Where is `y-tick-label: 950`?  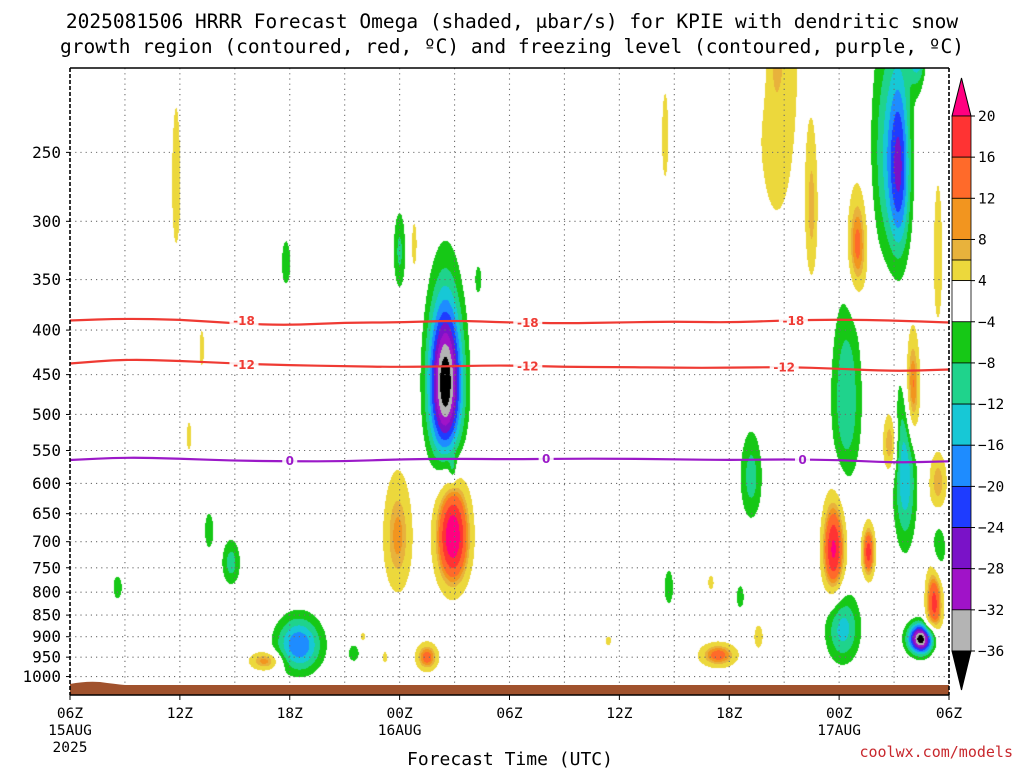
y-tick-label: 950 is located at coordinates (46, 657).